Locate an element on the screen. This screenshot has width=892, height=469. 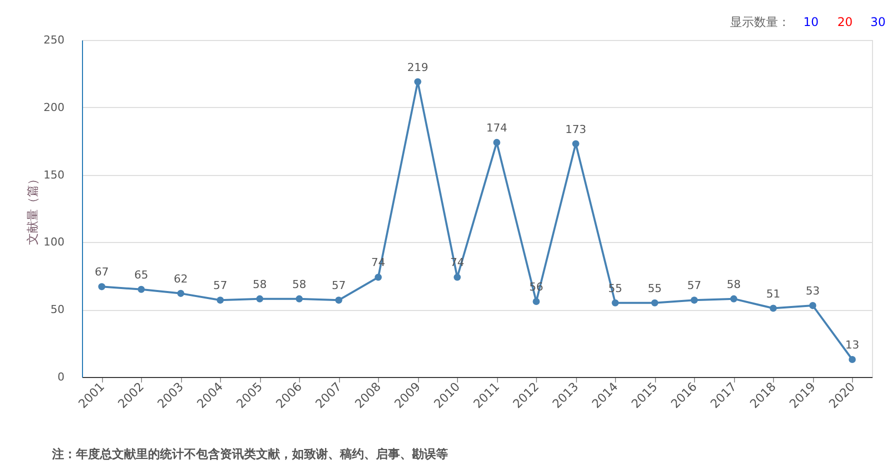
data-label: 219 is located at coordinates (417, 67).